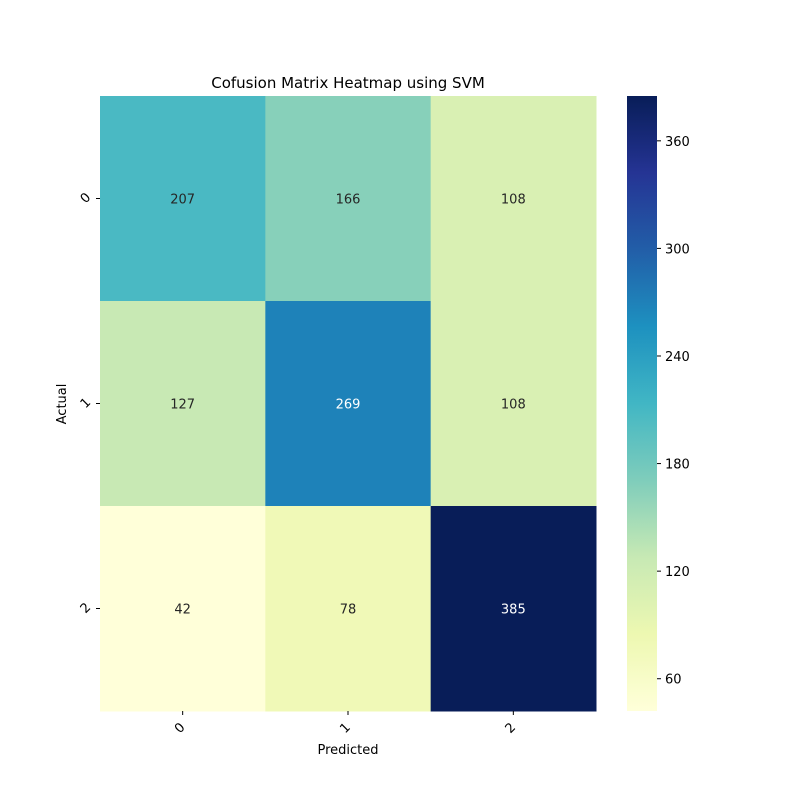  What do you see at coordinates (86, 198) in the screenshot?
I see `y-tick-label: 0` at bounding box center [86, 198].